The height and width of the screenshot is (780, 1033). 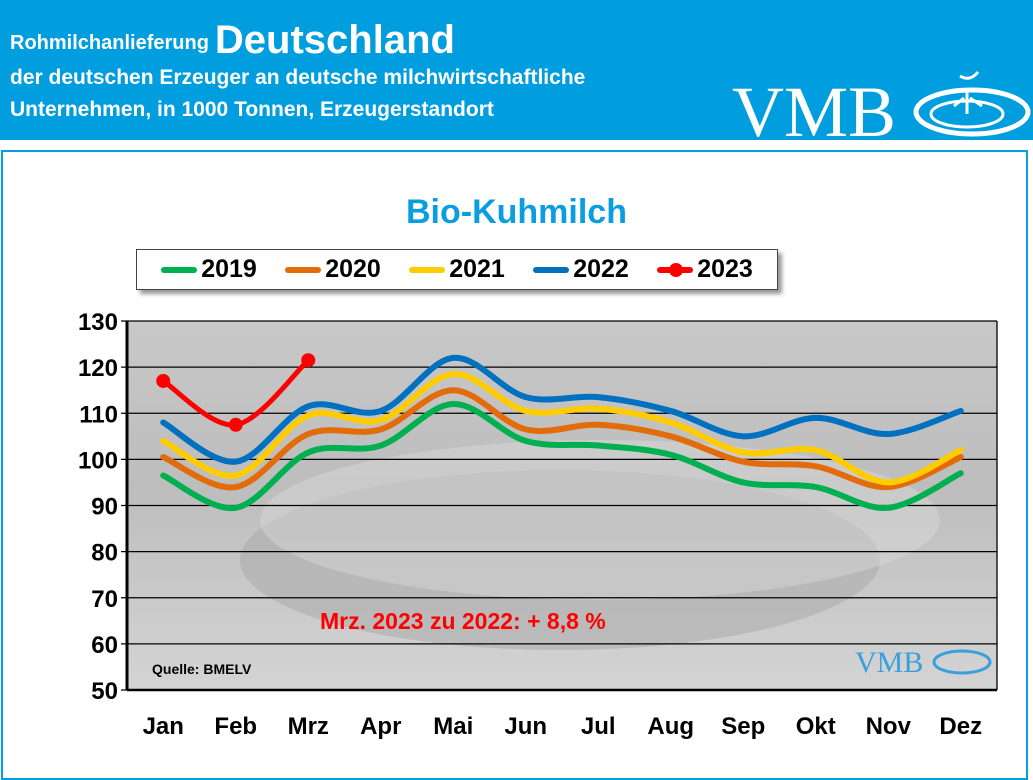 What do you see at coordinates (463, 621) in the screenshot?
I see `annotation: Mrz. 2023 zu 2022: + 8,8 %` at bounding box center [463, 621].